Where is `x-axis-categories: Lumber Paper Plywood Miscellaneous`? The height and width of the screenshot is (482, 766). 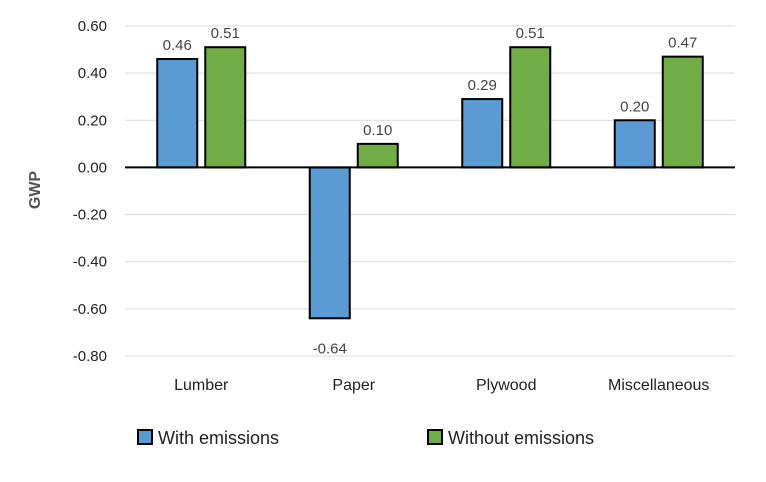 x-axis-categories: Lumber Paper Plywood Miscellaneous is located at coordinates (441, 385).